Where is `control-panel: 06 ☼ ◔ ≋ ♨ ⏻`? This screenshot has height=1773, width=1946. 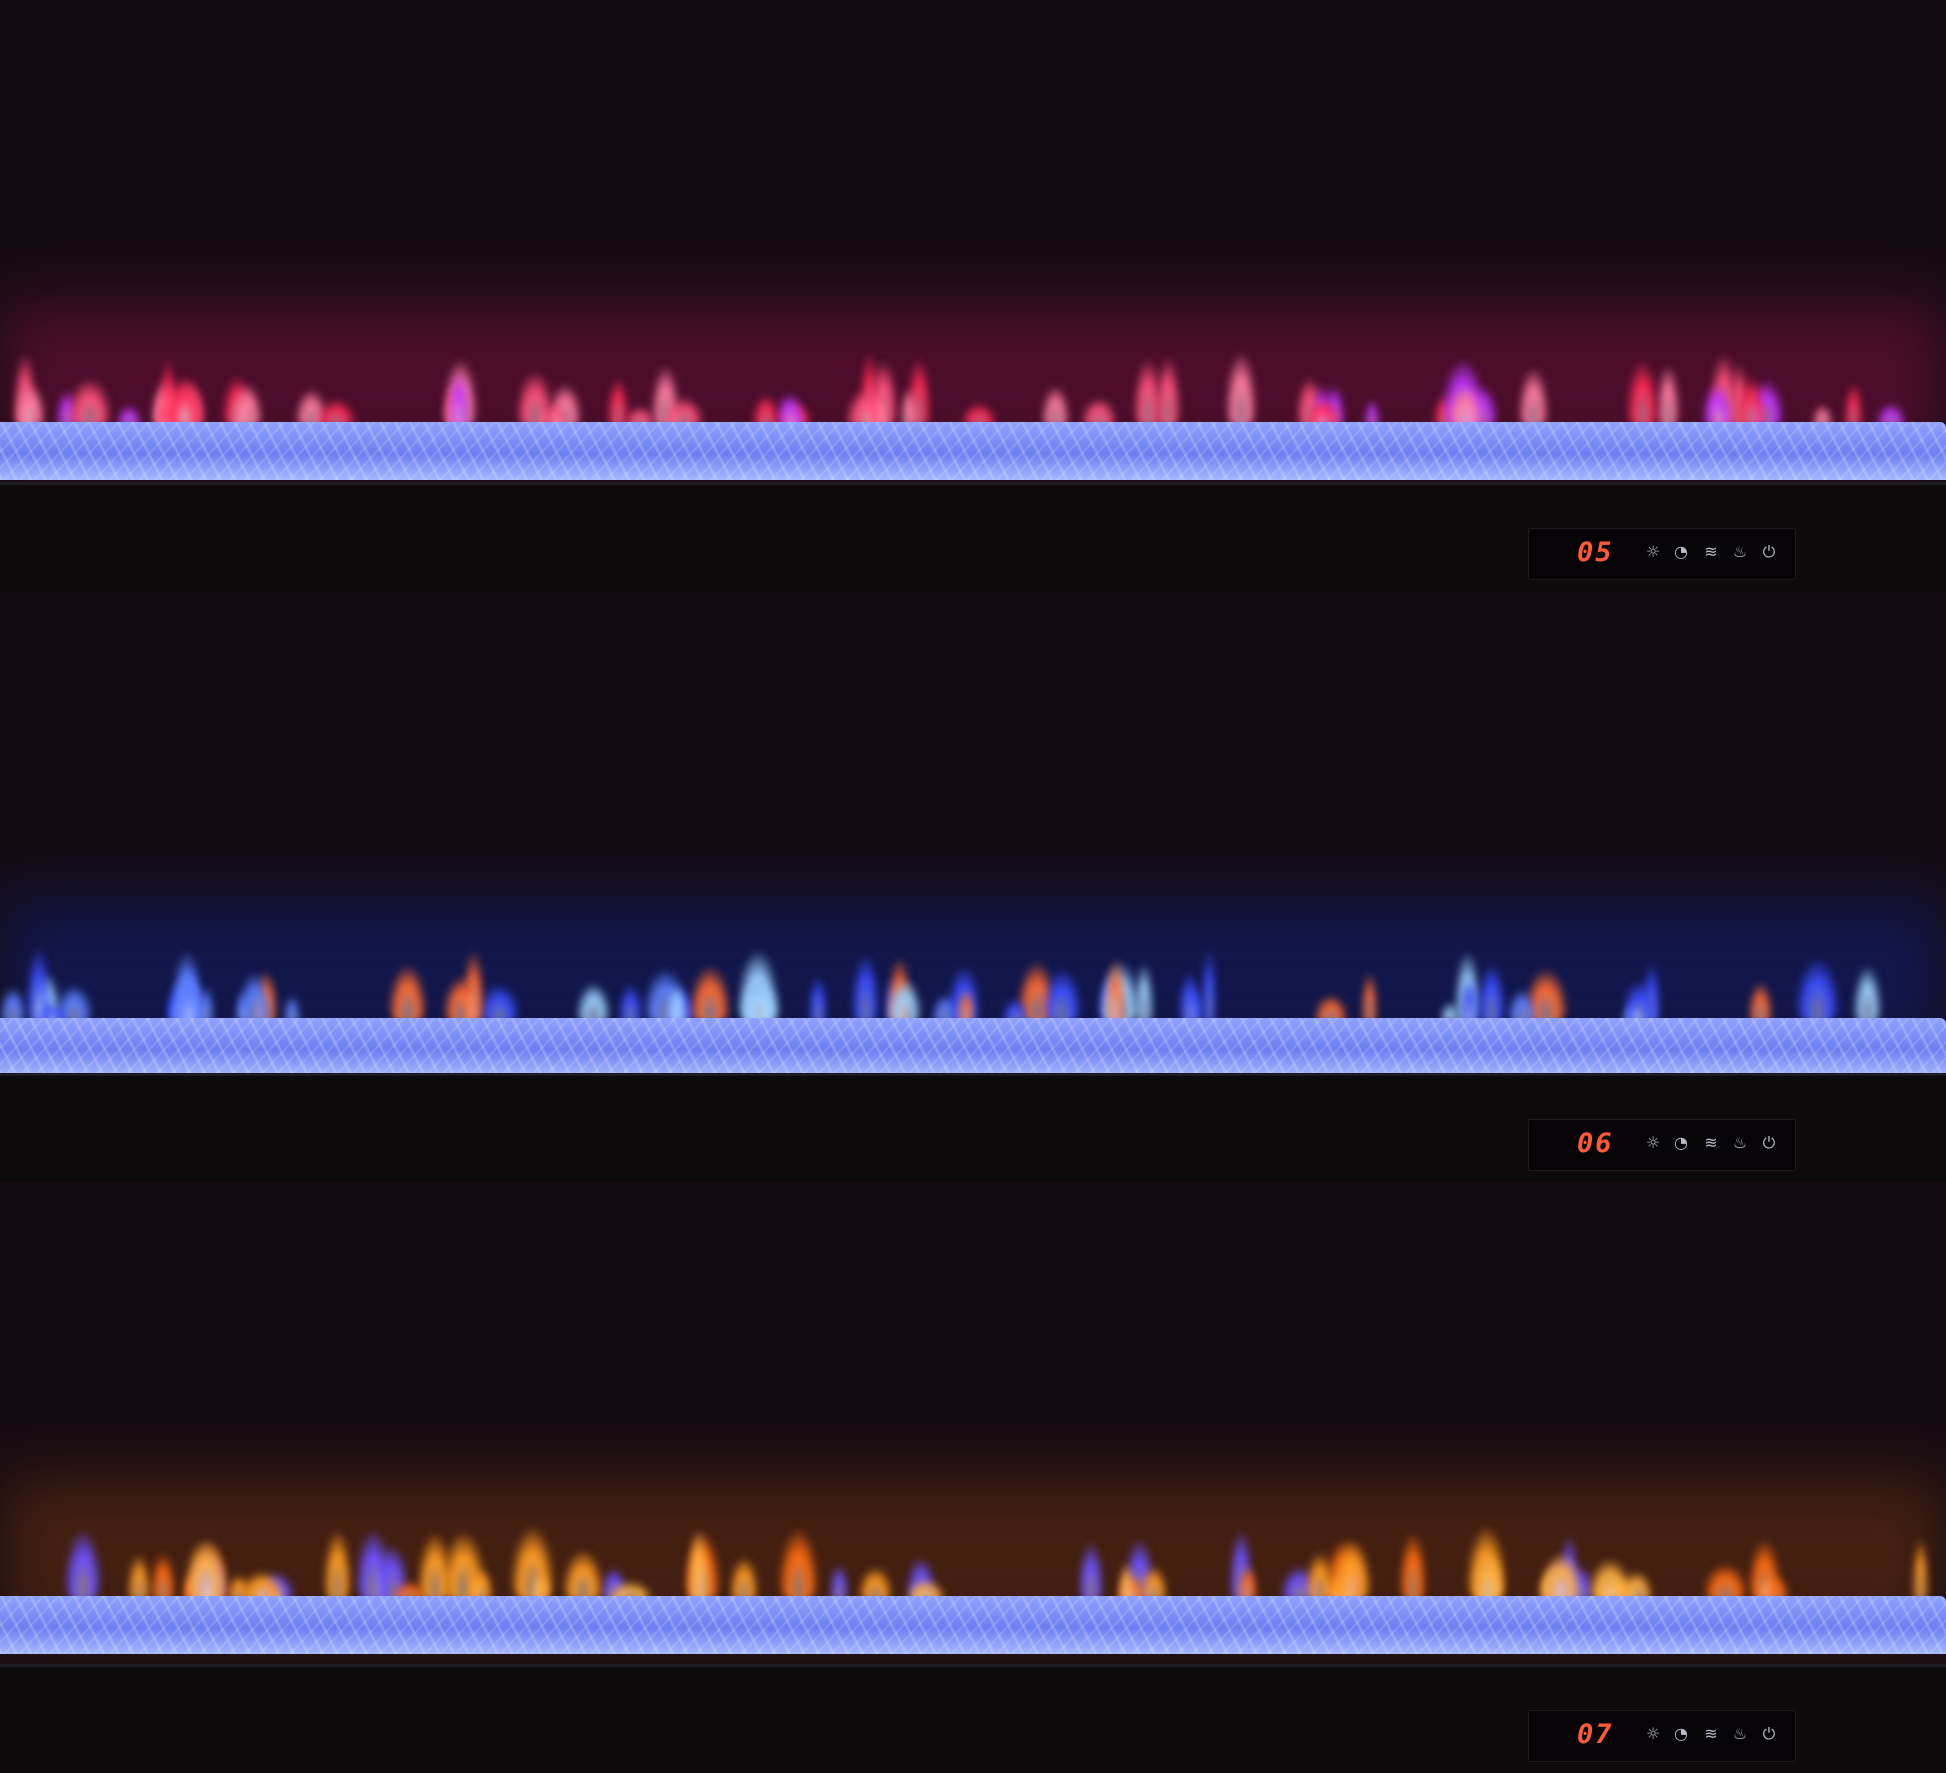 control-panel: 06 ☼ ◔ ≋ ♨ ⏻ is located at coordinates (1662, 1145).